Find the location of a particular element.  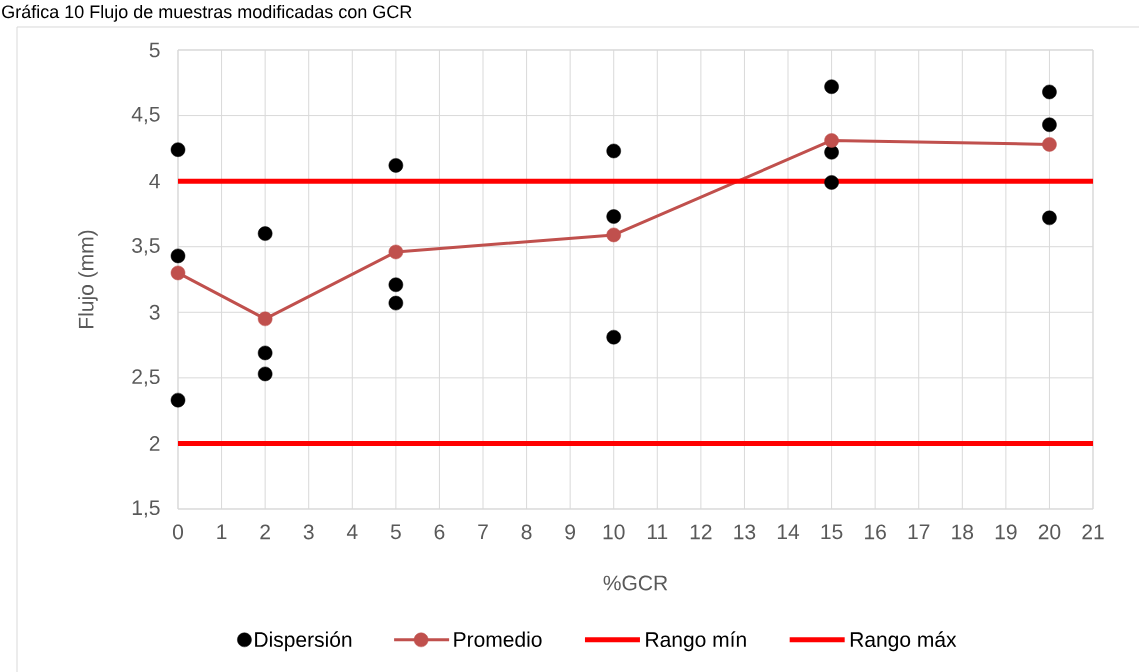

x-tick-label: 18 is located at coordinates (963, 532).